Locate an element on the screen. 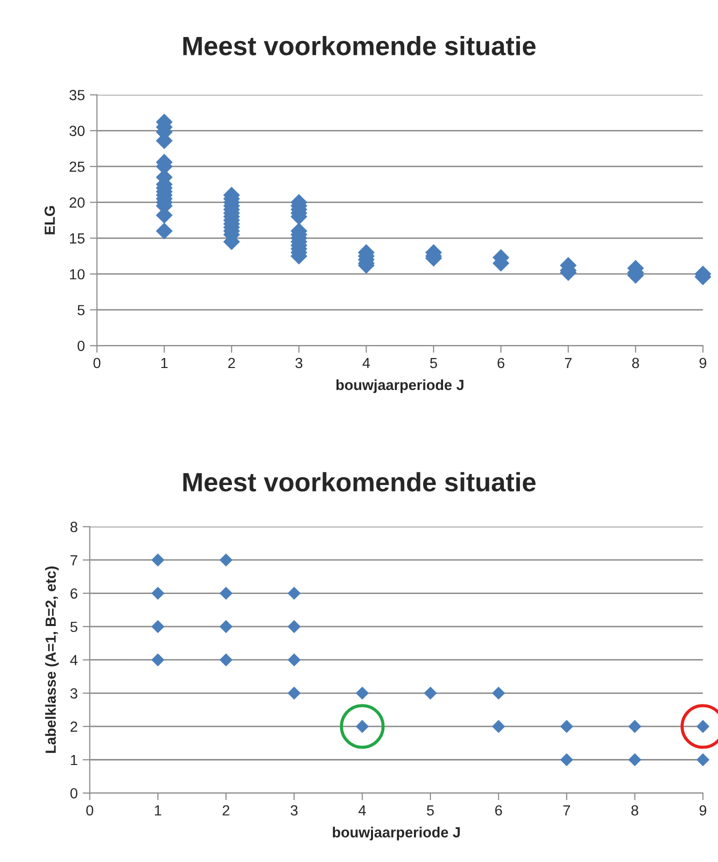 Image resolution: width=718 pixels, height=862 pixels. y-tick-label: 30 is located at coordinates (77, 131).